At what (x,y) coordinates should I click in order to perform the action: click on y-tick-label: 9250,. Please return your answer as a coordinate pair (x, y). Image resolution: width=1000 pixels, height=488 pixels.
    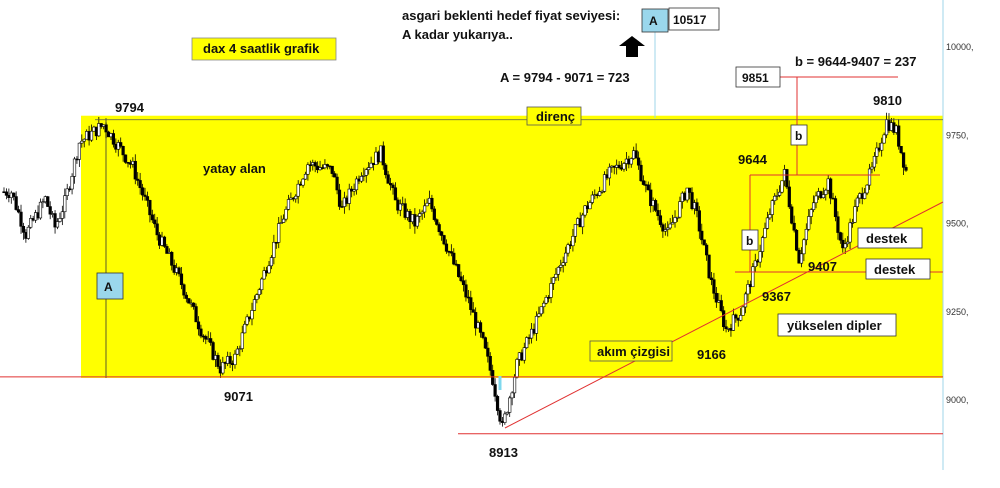
    Looking at the image, I should click on (957, 312).